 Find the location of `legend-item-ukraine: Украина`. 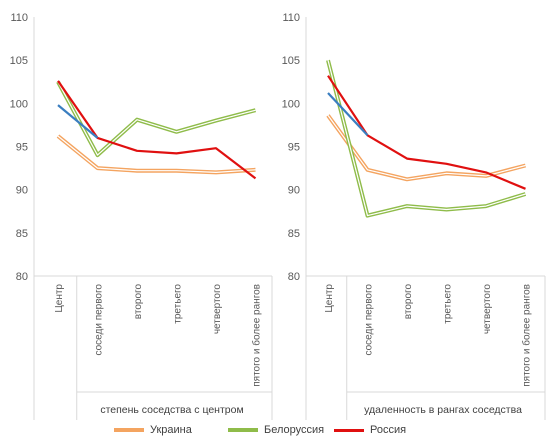

legend-item-ukraine: Украина is located at coordinates (153, 430).